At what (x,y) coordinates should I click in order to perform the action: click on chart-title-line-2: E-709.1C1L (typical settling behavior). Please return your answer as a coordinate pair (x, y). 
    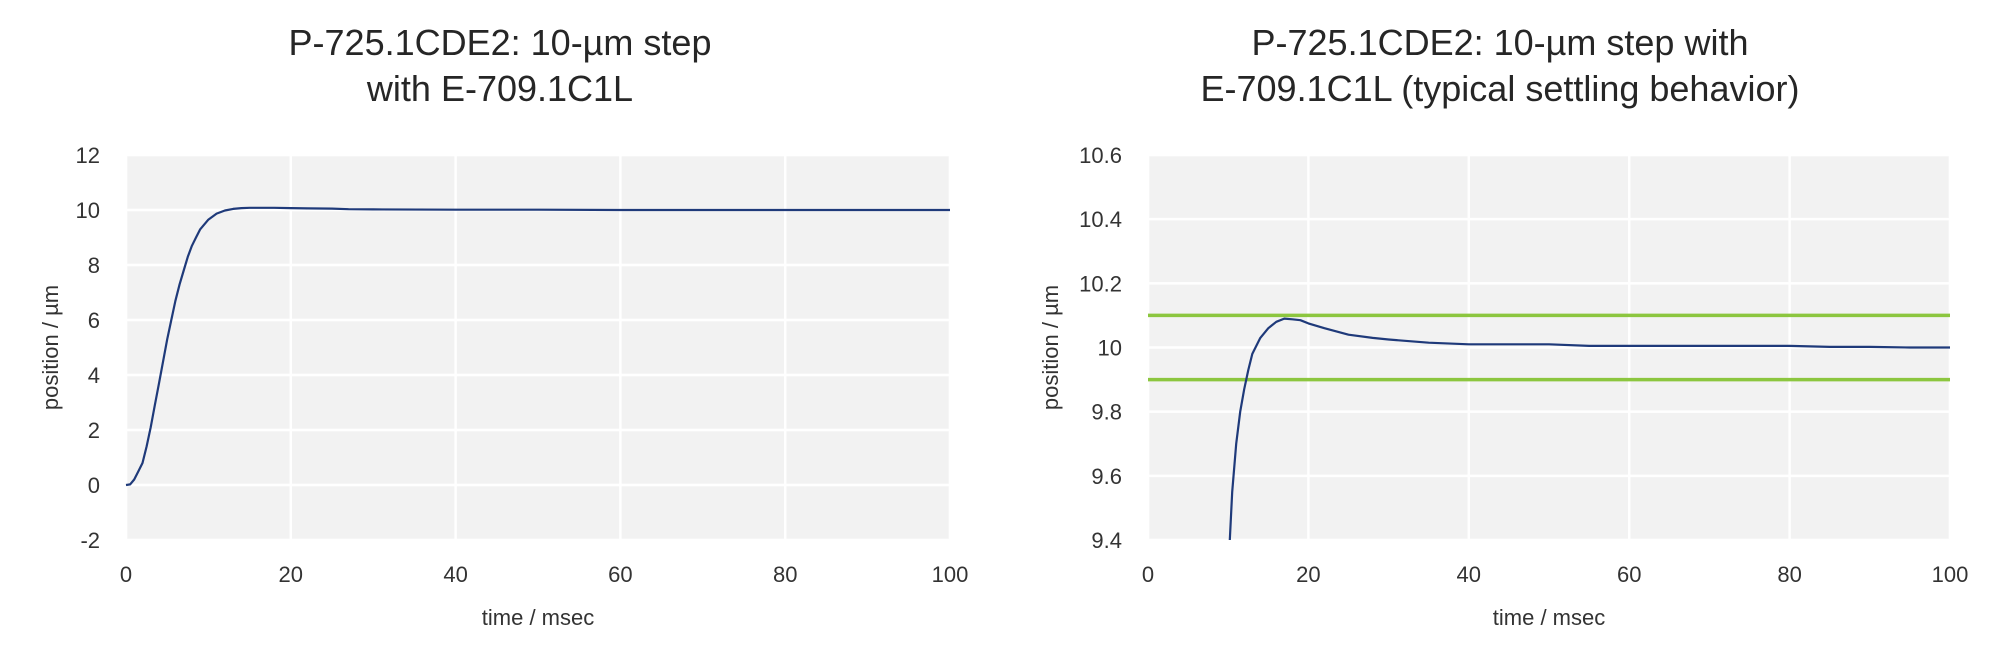
    Looking at the image, I should click on (1500, 88).